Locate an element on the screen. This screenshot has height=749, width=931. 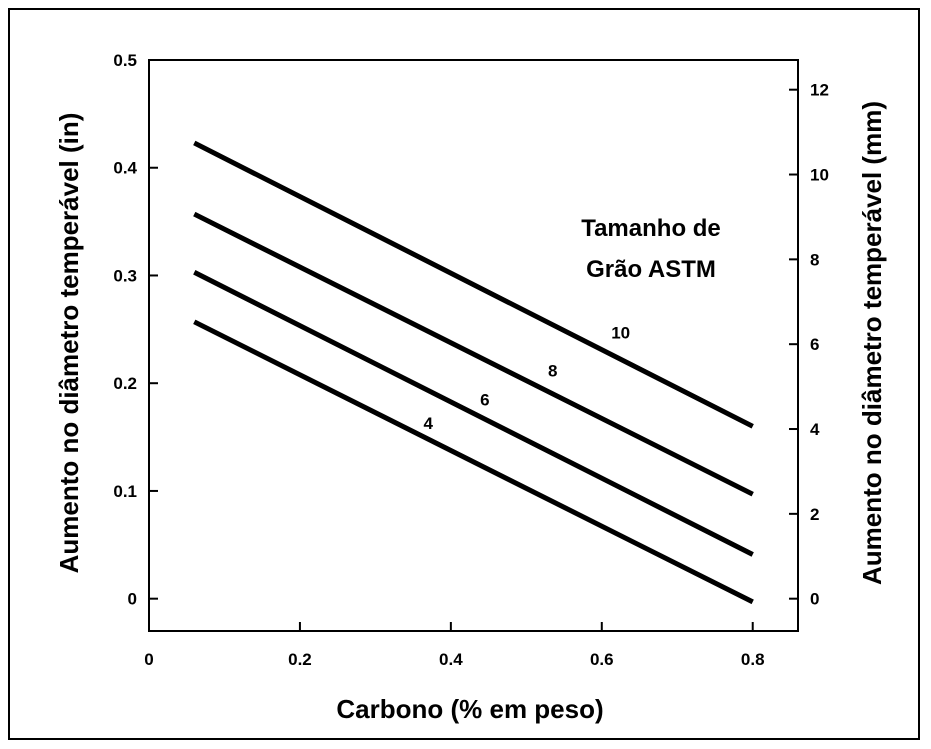
y2-axis-ticks: 0 2 4 6 8 10 12 is located at coordinates (809, 345).